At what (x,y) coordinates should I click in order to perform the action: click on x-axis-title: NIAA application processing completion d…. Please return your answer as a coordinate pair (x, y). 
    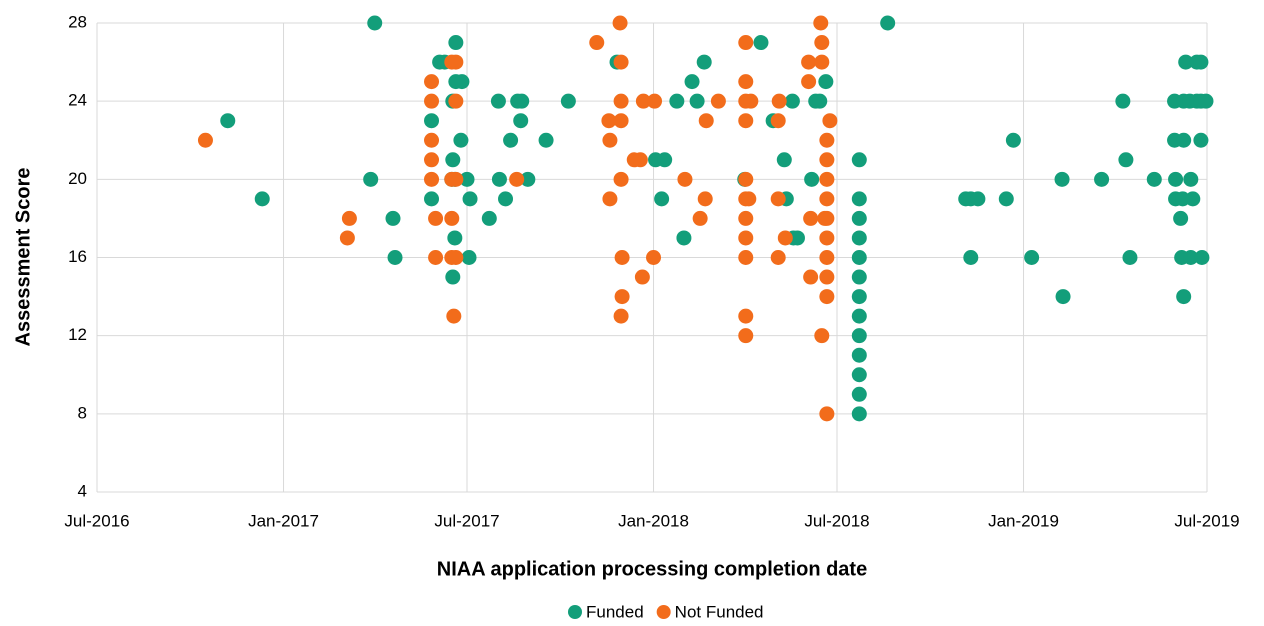
    Looking at the image, I should click on (652, 569).